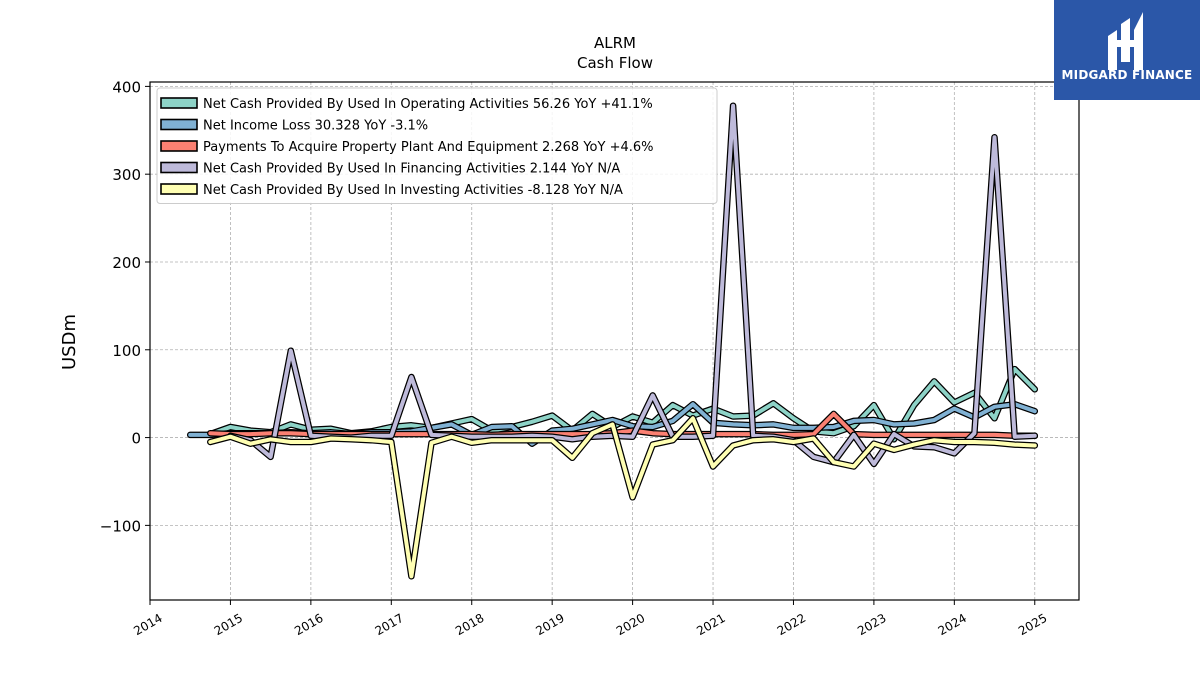 Image resolution: width=1200 pixels, height=675 pixels. I want to click on x-tick-label: 2018, so click(469, 624).